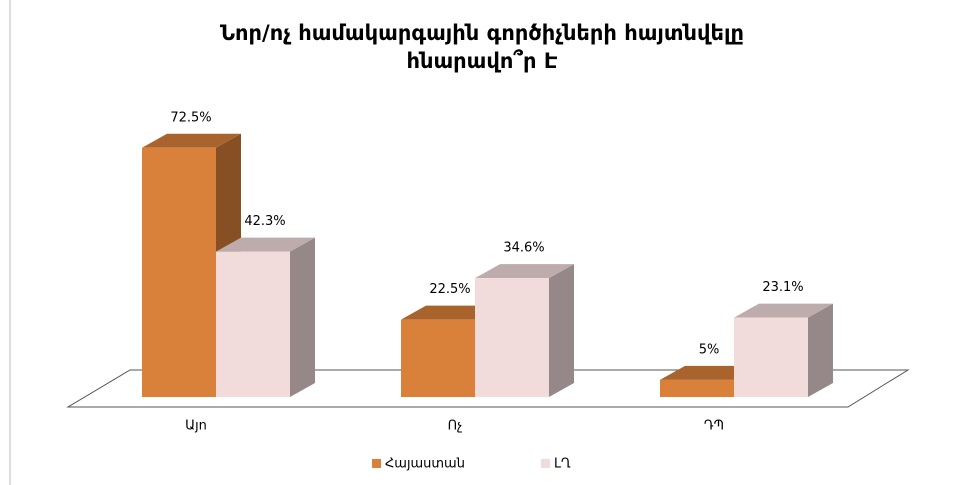  What do you see at coordinates (190, 117) in the screenshot?
I see `data-label: 72.5%` at bounding box center [190, 117].